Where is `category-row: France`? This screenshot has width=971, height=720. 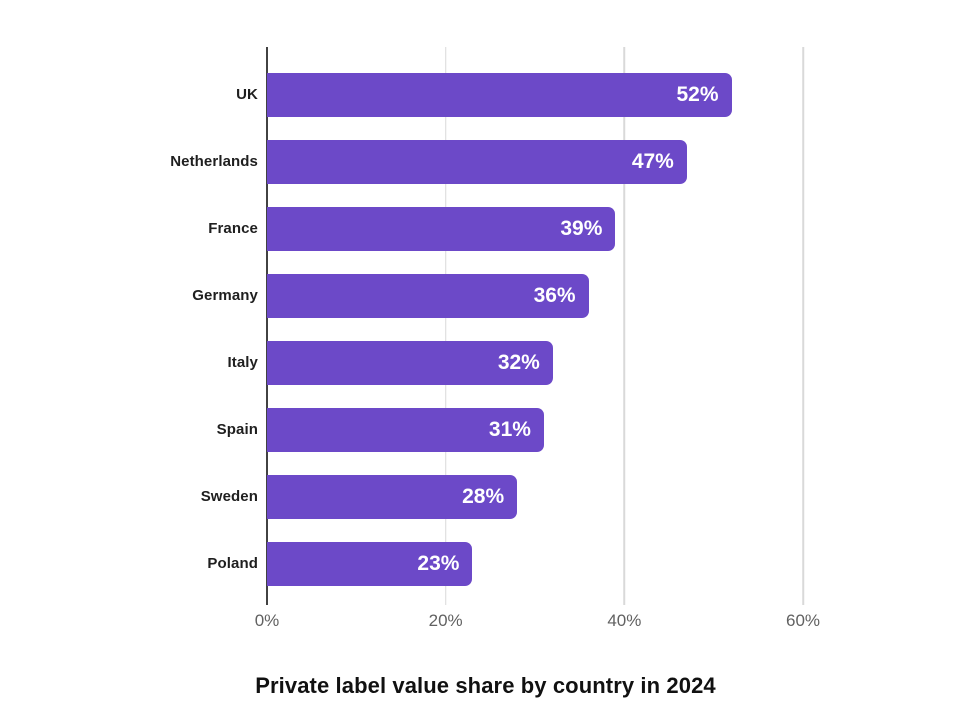
category-row: France is located at coordinates (129, 228).